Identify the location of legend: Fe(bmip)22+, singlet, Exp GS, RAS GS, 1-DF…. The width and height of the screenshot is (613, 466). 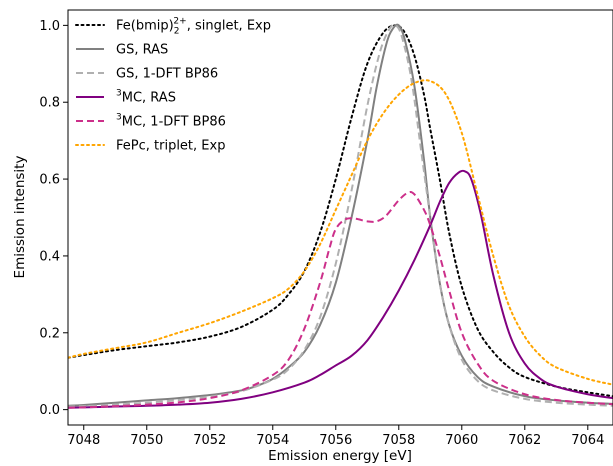
(173, 85).